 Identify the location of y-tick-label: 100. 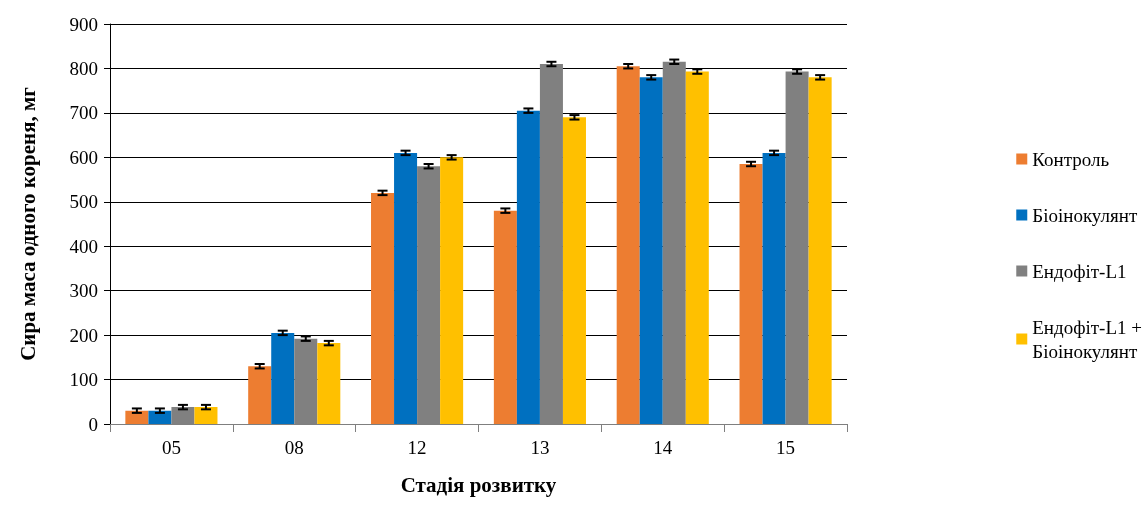
(83, 380).